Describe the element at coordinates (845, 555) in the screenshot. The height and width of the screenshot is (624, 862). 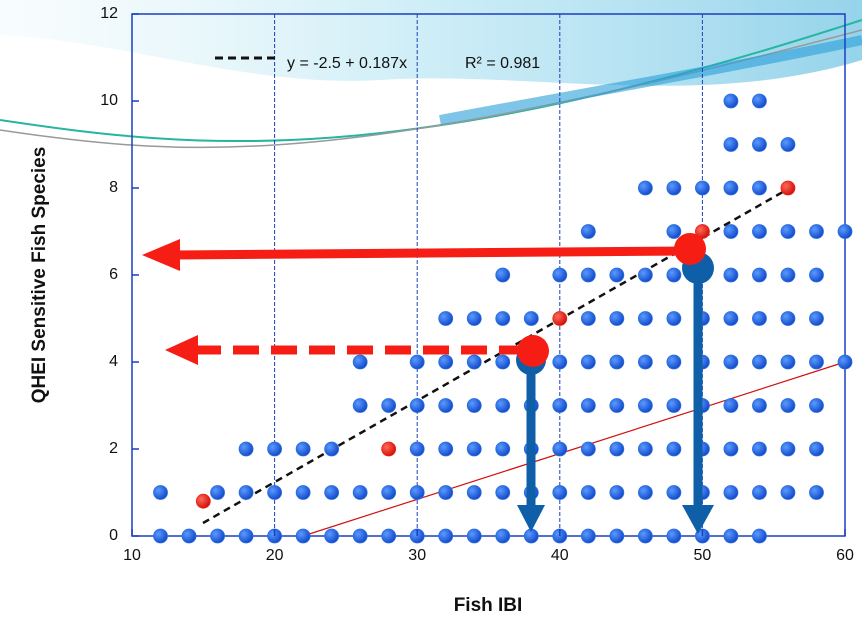
I see `x-tick-label: 60` at that location.